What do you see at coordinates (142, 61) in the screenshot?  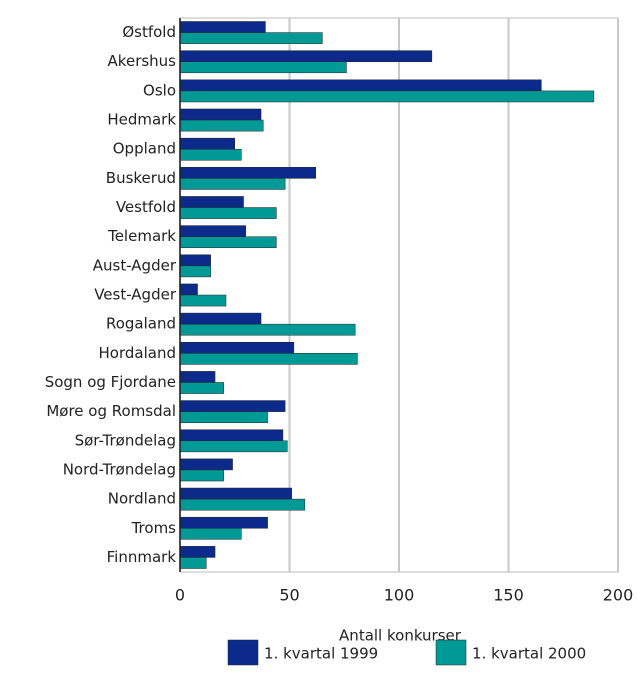 I see `y-tick-label: Akershus` at bounding box center [142, 61].